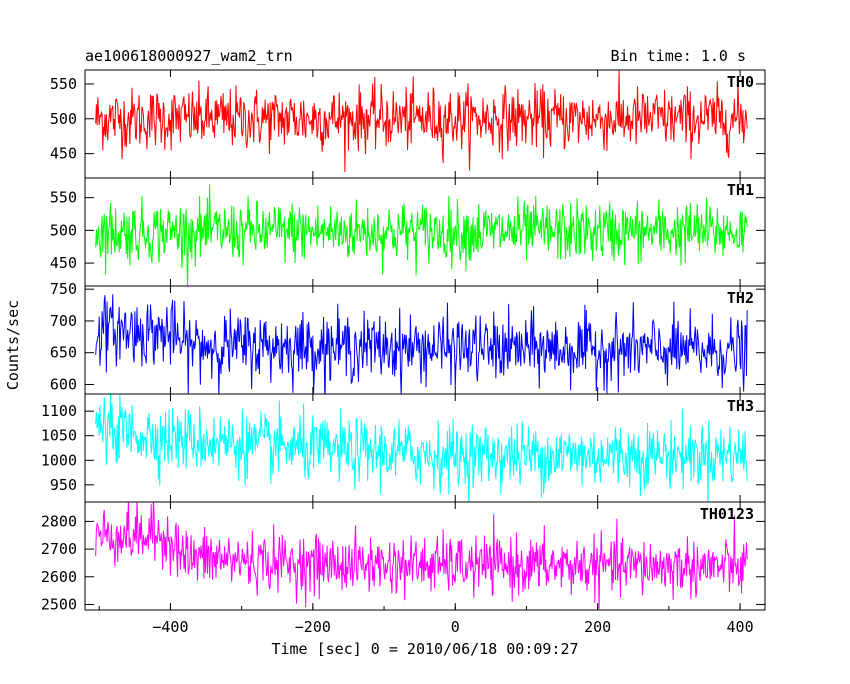 This screenshot has height=684, width=850. I want to click on x-axis: −400 −200 0 200 400, so click(426, 621).